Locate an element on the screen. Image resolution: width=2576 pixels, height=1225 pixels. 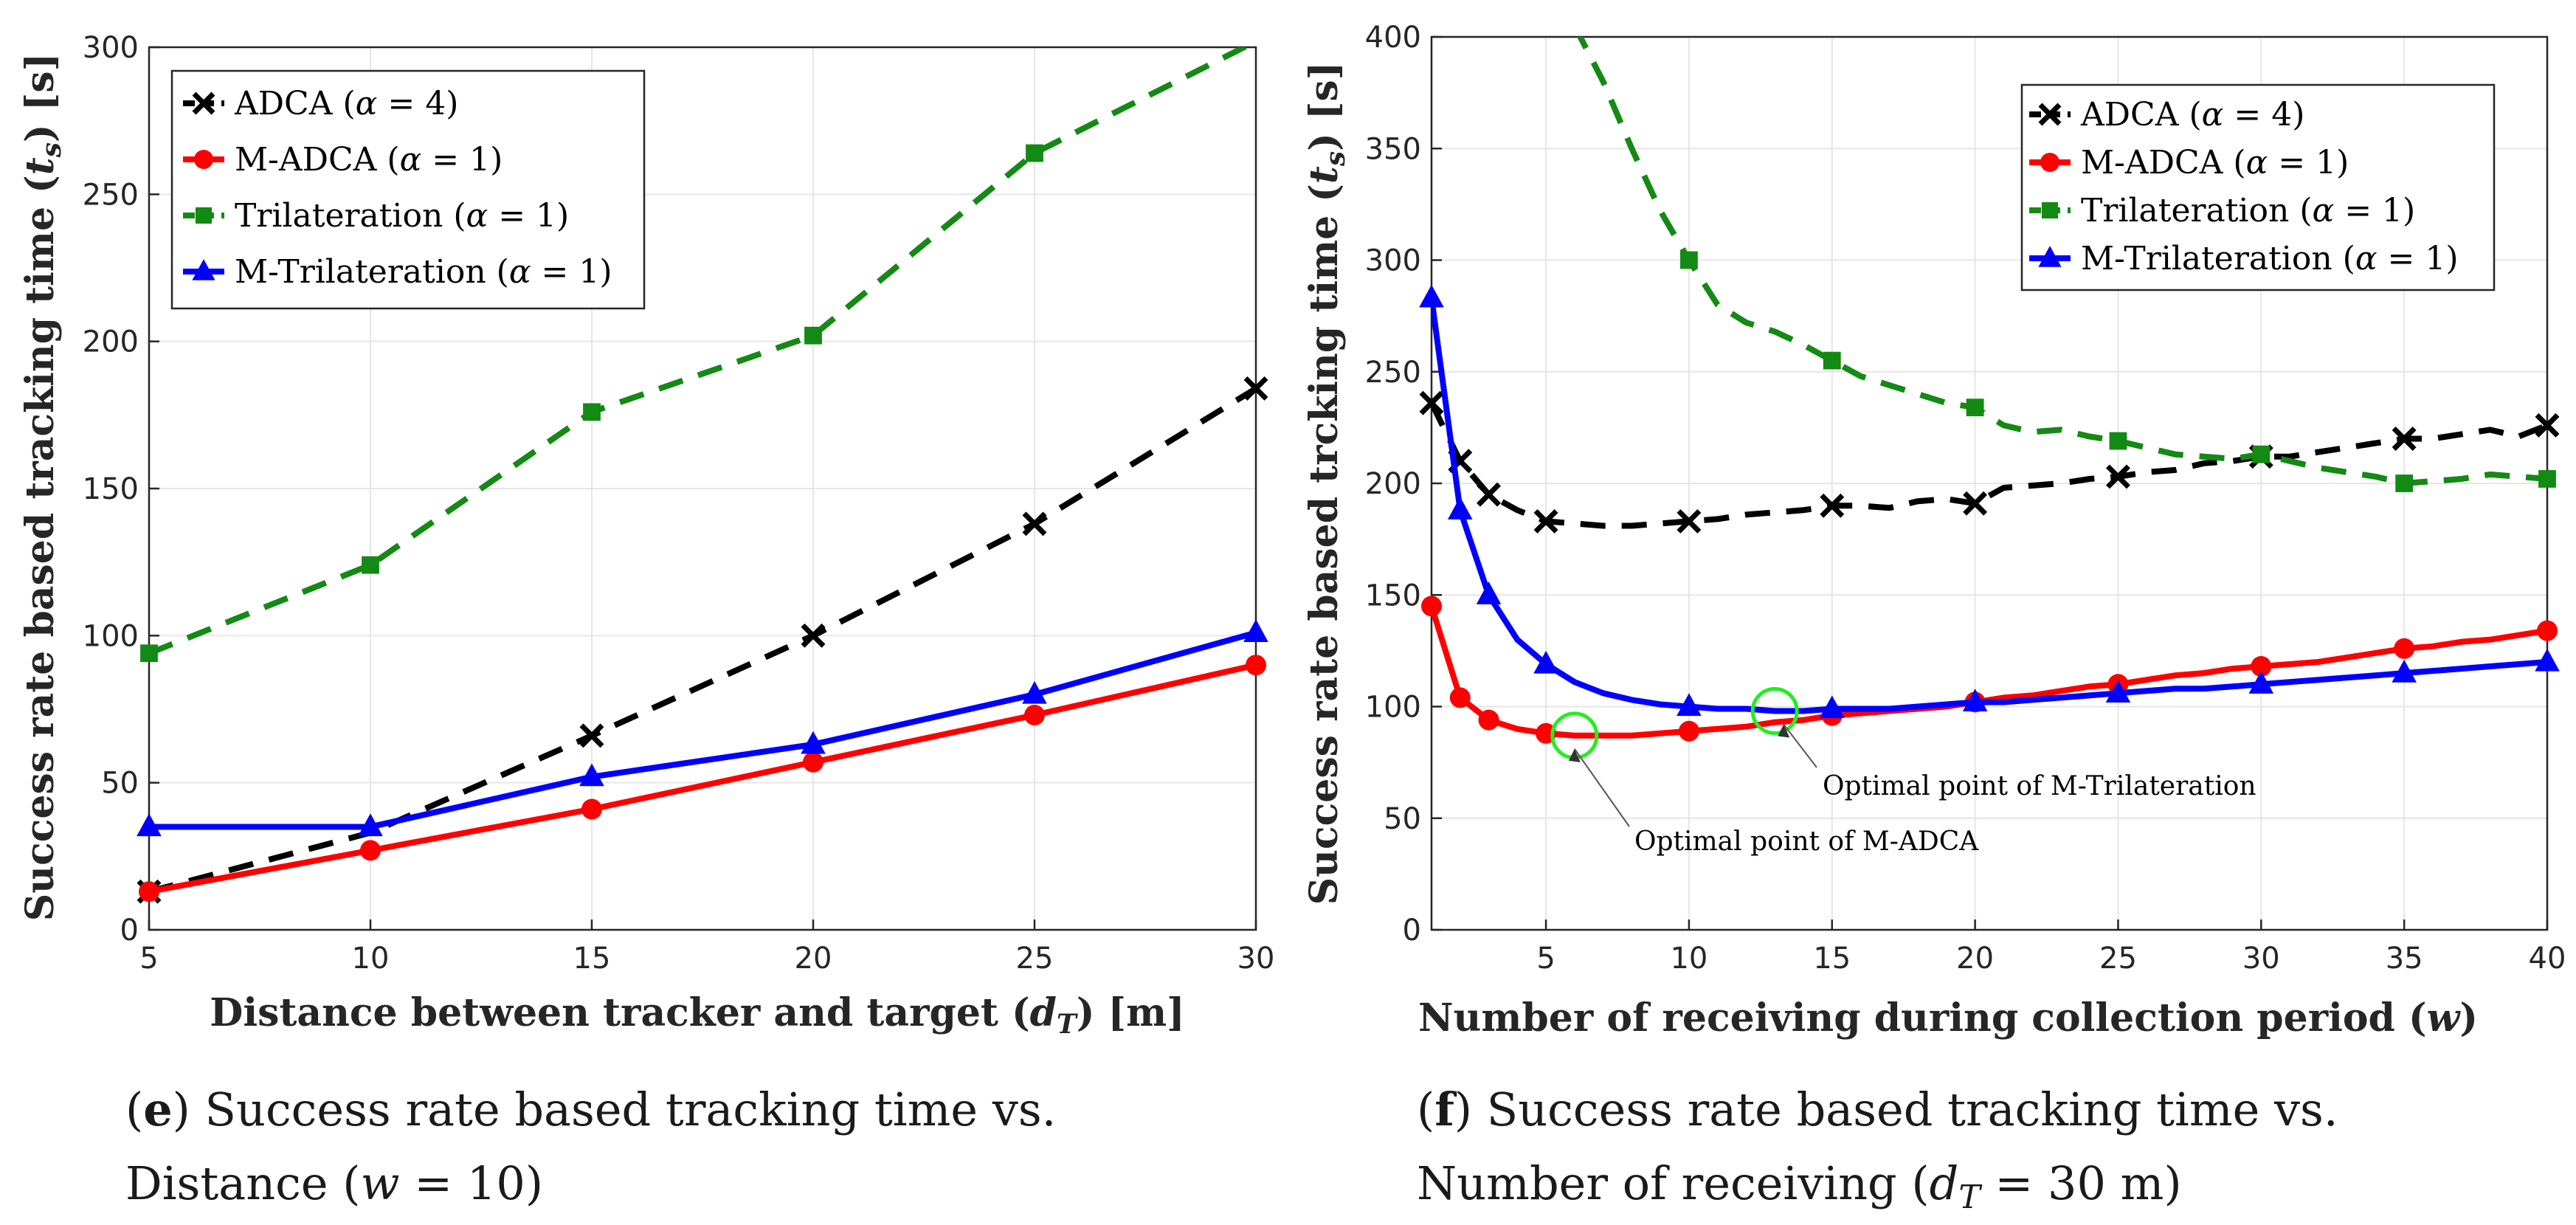
y-tick-label: 50 is located at coordinates (1402, 819).